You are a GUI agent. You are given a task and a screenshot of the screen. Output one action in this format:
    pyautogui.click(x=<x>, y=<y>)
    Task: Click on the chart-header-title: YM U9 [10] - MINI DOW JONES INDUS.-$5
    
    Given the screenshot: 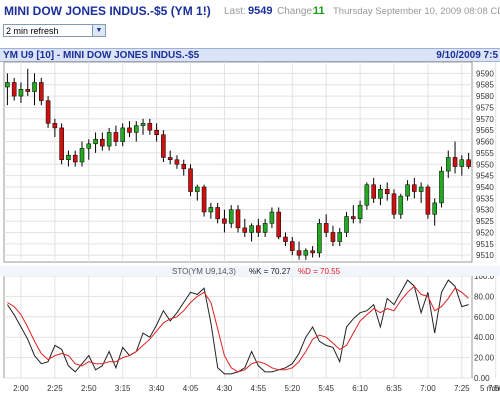 What is the action you would take?
    pyautogui.click(x=101, y=55)
    